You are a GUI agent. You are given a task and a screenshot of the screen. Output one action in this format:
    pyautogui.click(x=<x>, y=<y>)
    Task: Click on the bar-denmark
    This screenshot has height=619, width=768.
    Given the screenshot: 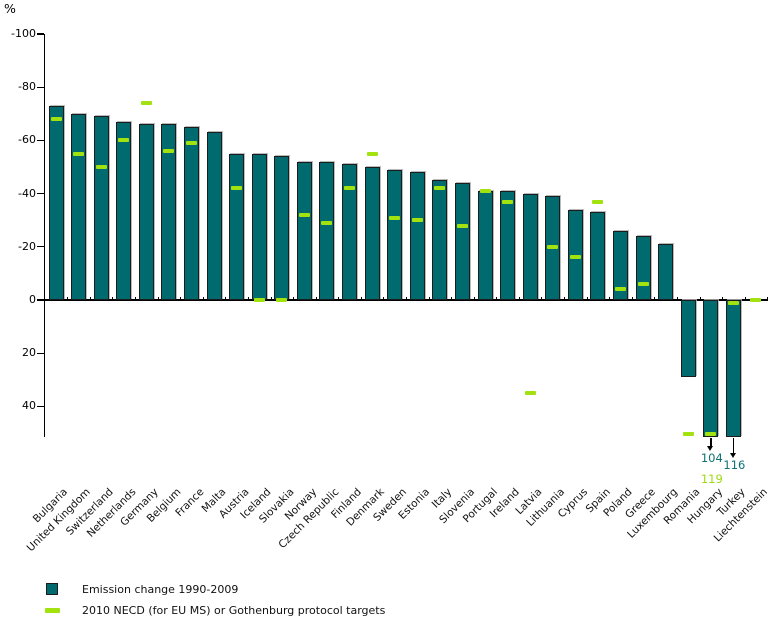 What is the action you would take?
    pyautogui.click(x=372, y=233)
    